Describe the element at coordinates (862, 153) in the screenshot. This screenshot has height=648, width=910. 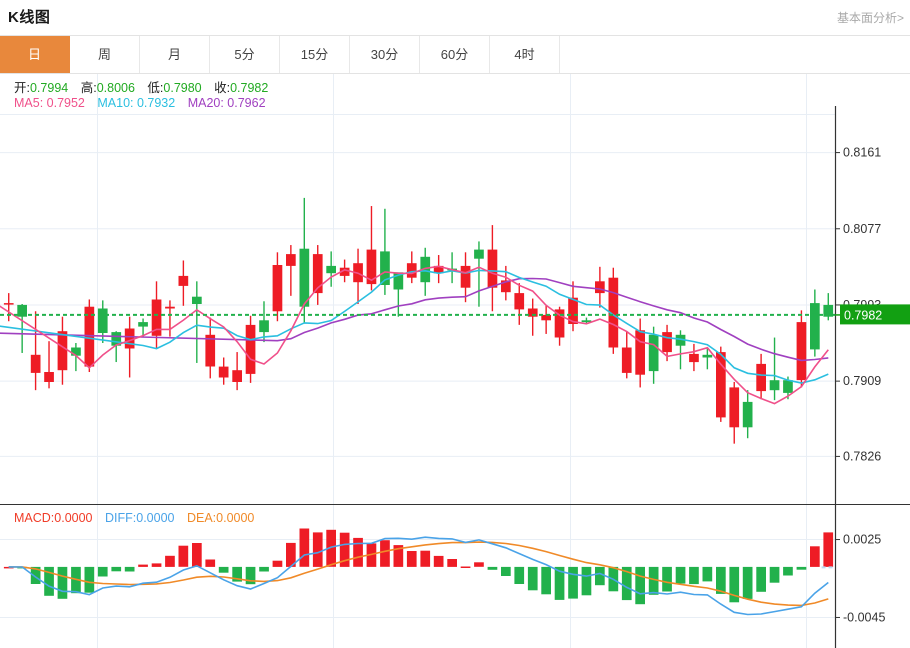
I see `price-tick-label: 0.8161` at that location.